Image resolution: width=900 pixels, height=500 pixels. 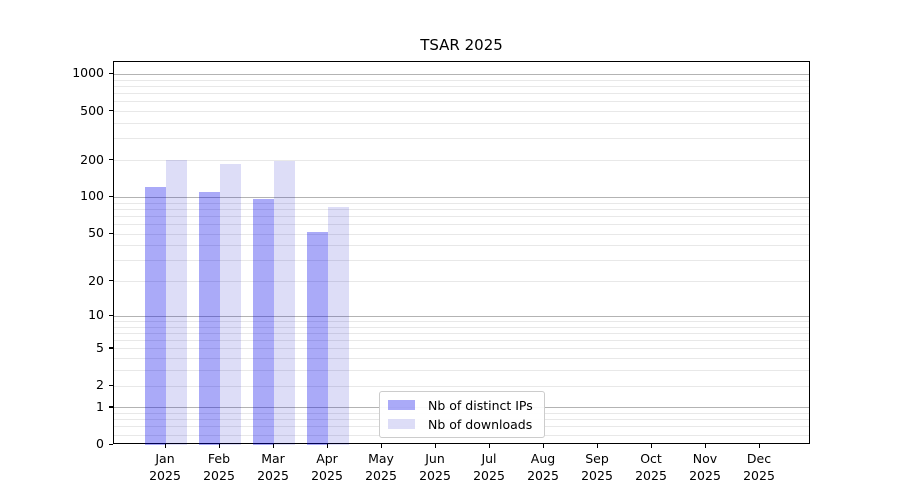 I want to click on x-tick-month: Jun, so click(x=435, y=458).